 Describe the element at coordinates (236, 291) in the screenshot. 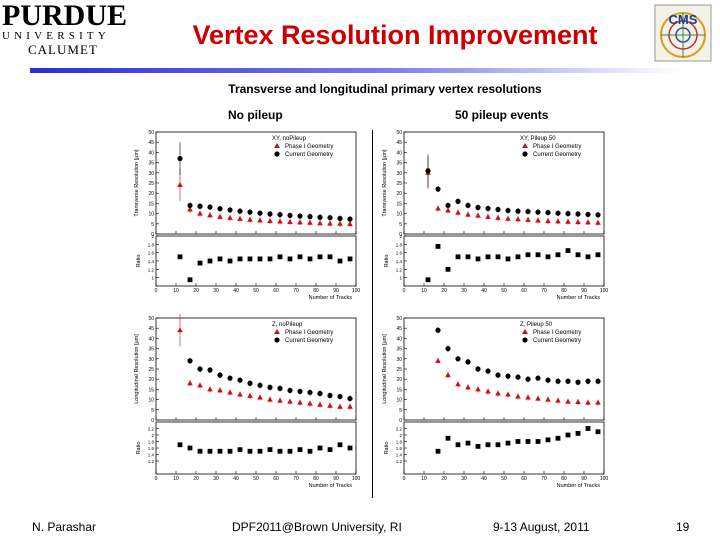

I see `x-tick-label: 40` at that location.